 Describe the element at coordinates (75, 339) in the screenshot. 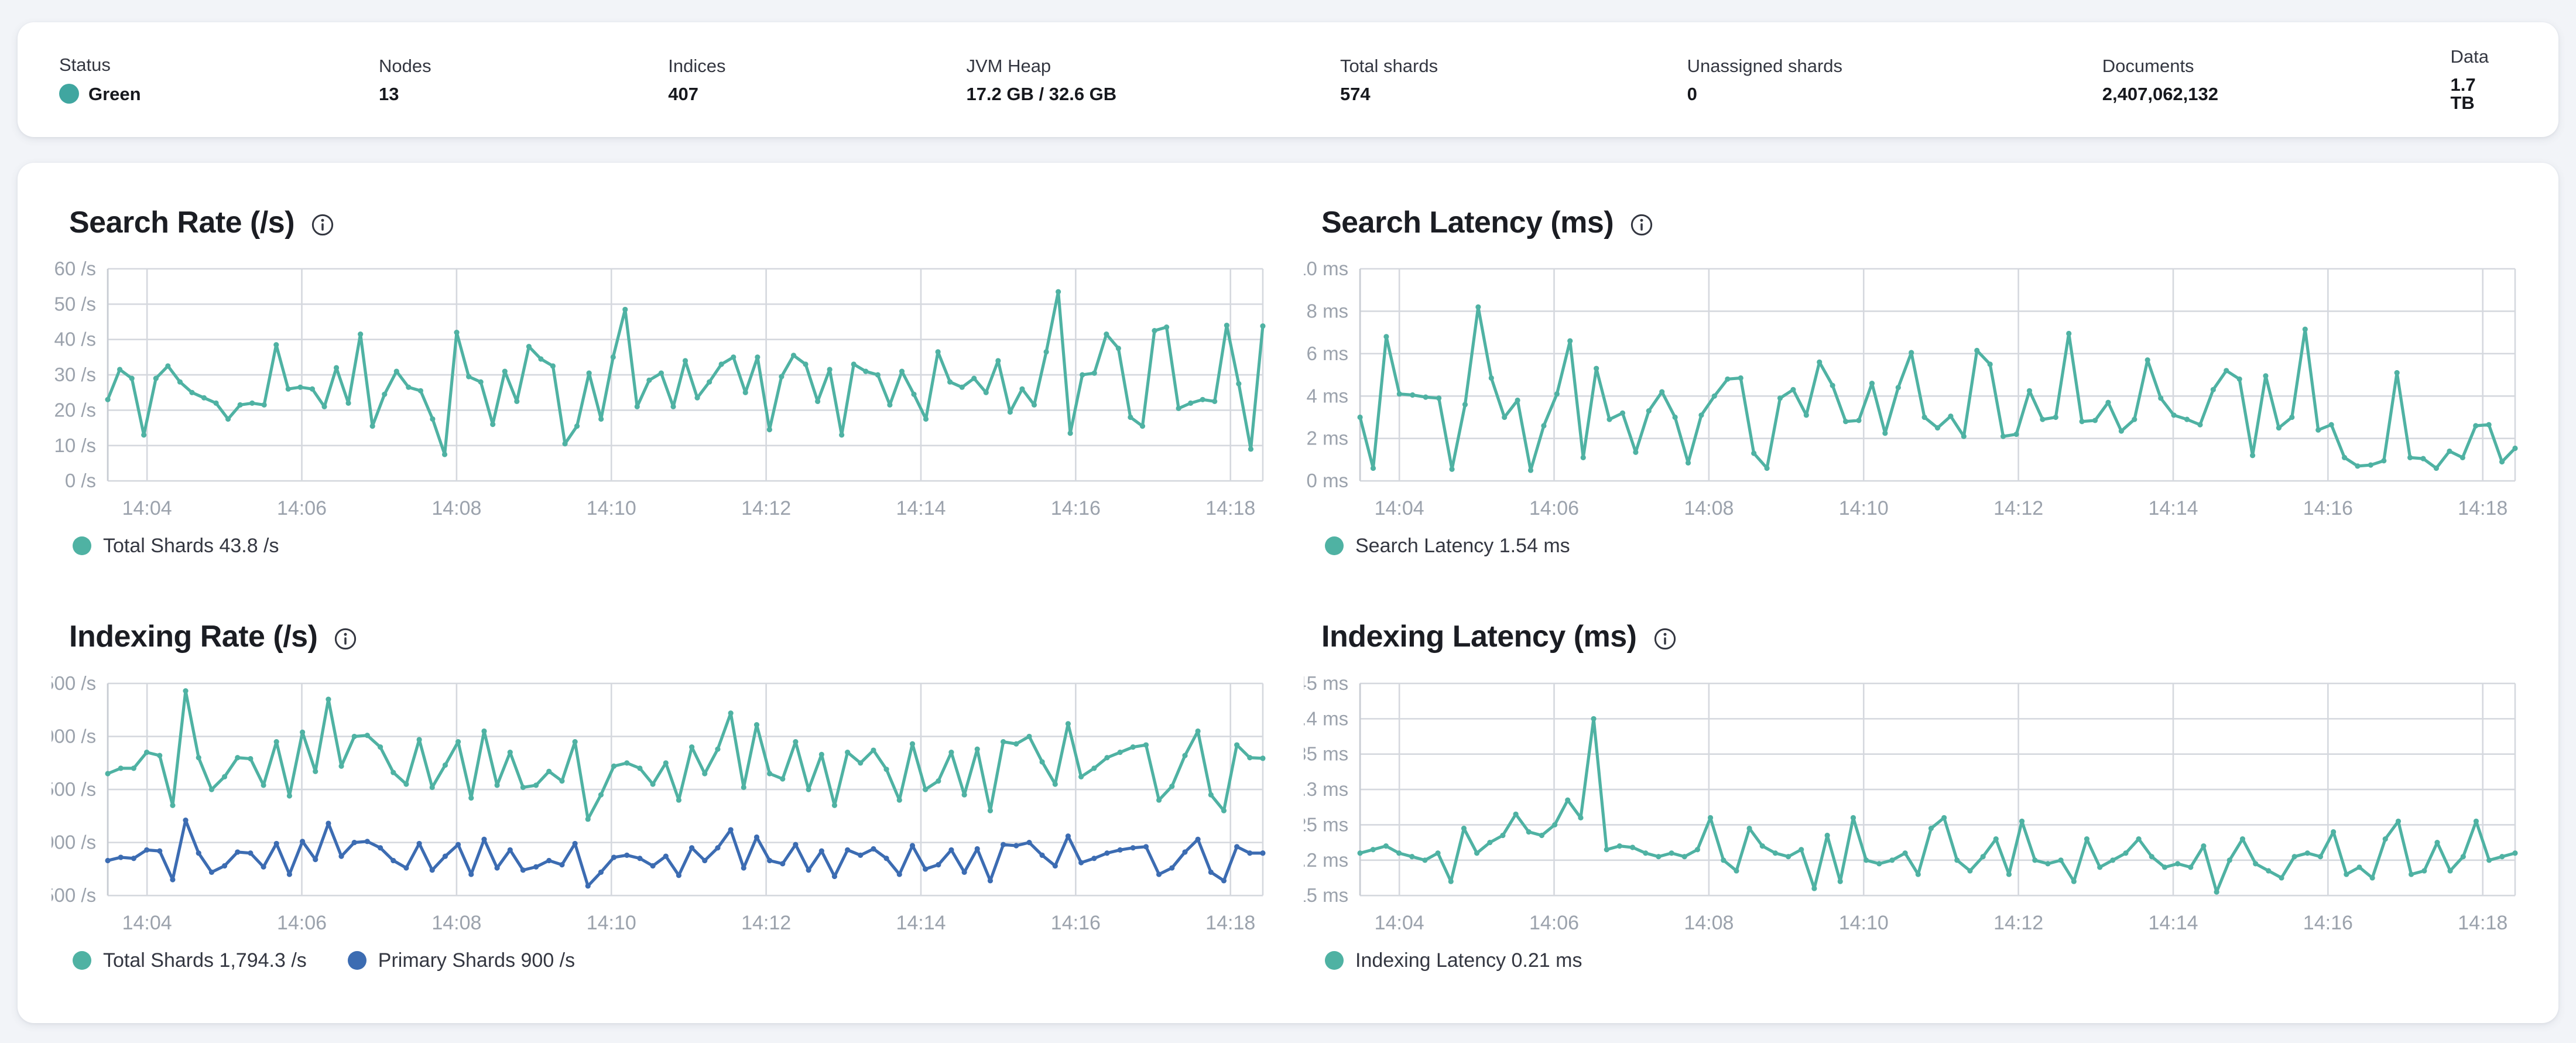

I see `svg-text: 40 /s` at that location.